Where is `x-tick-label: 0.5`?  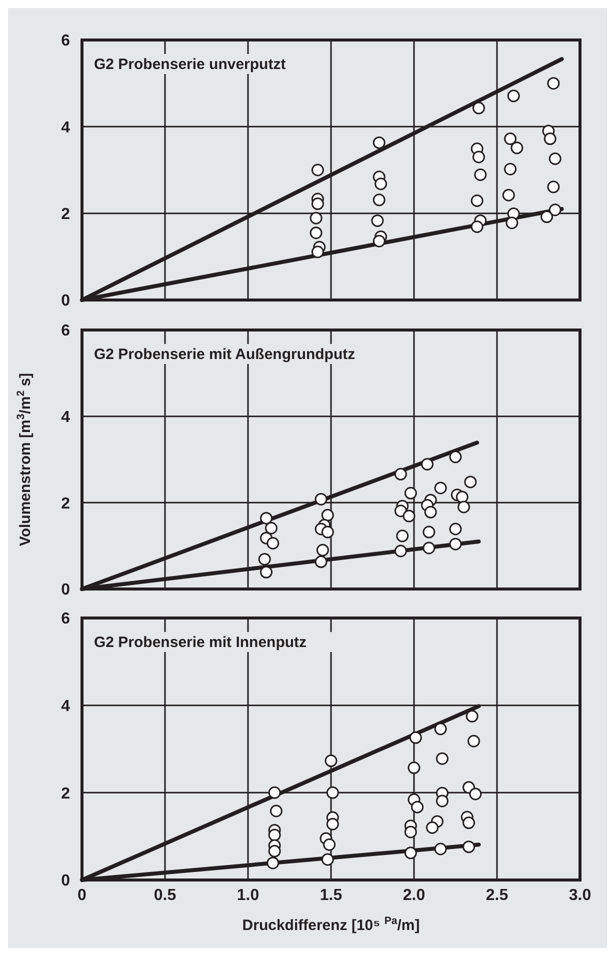 x-tick-label: 0.5 is located at coordinates (165, 895).